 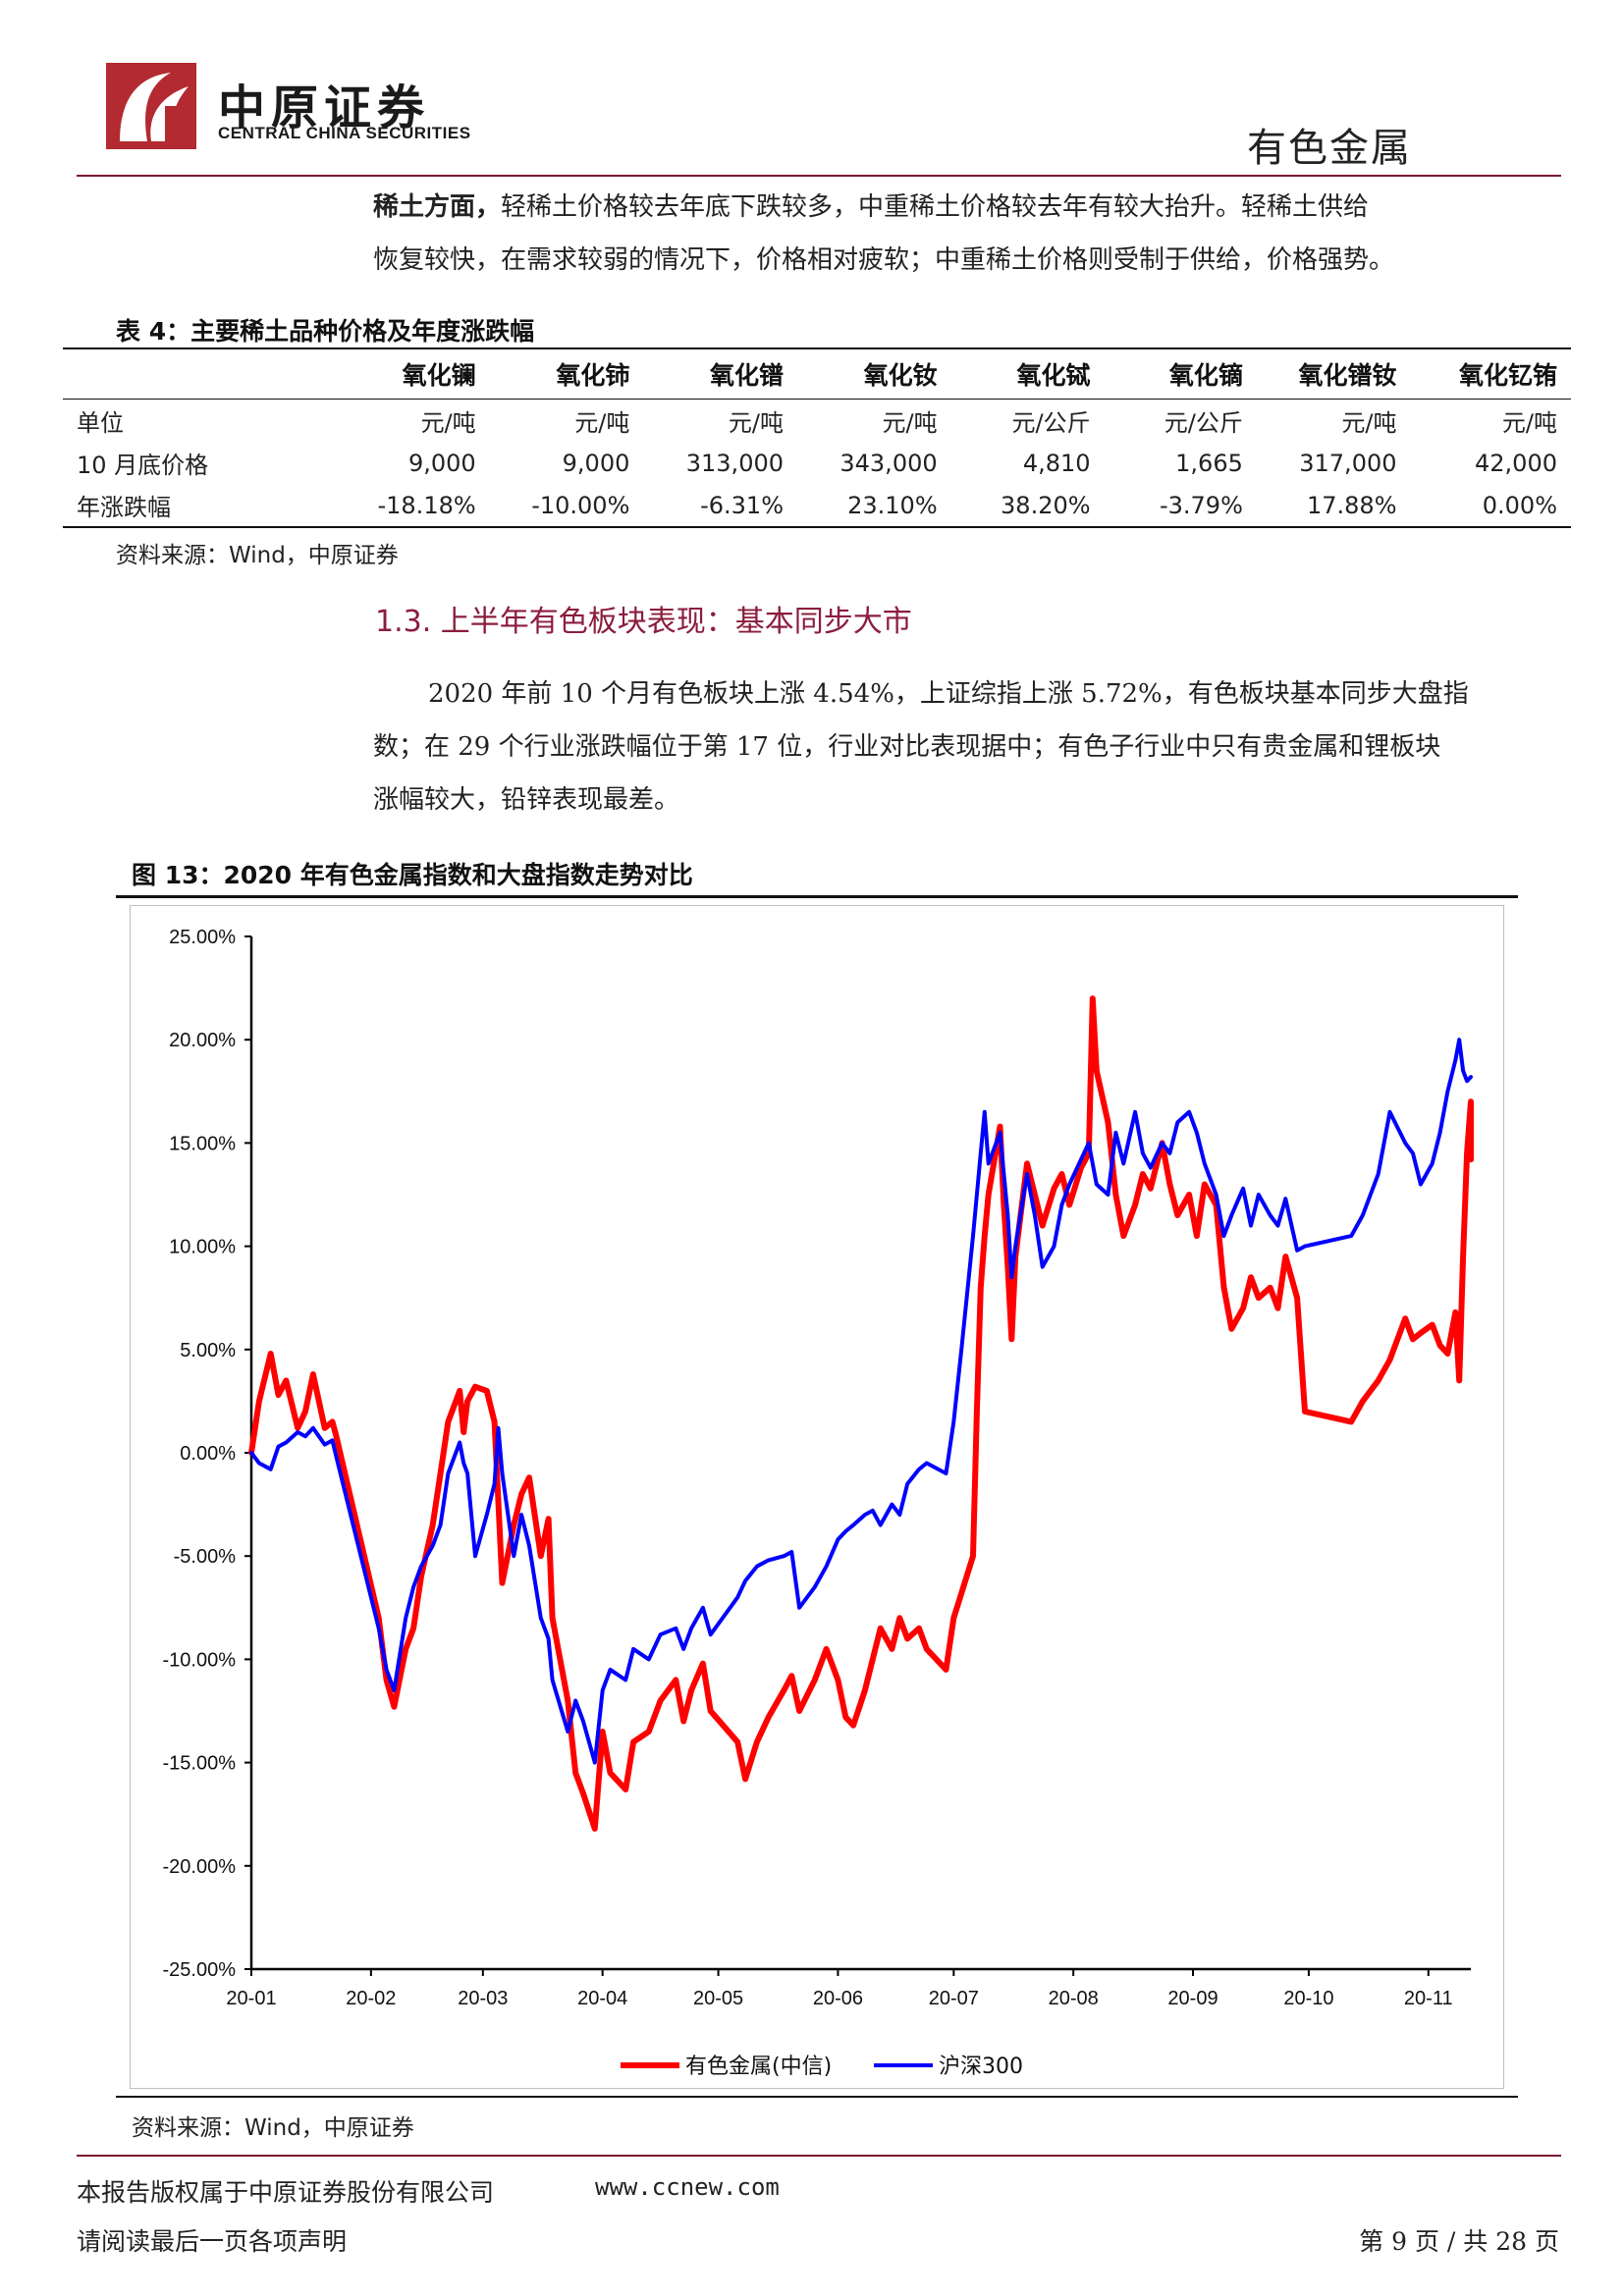 What do you see at coordinates (1348, 463) in the screenshot?
I see `table-cell: 317,000` at bounding box center [1348, 463].